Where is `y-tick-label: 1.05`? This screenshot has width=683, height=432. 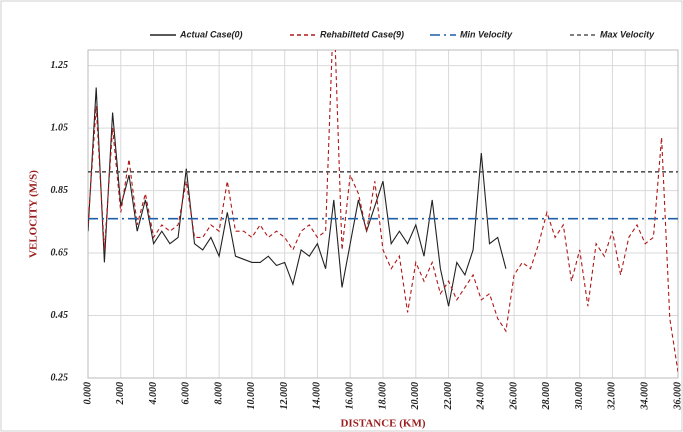
y-tick-label: 1.05 is located at coordinates (60, 127).